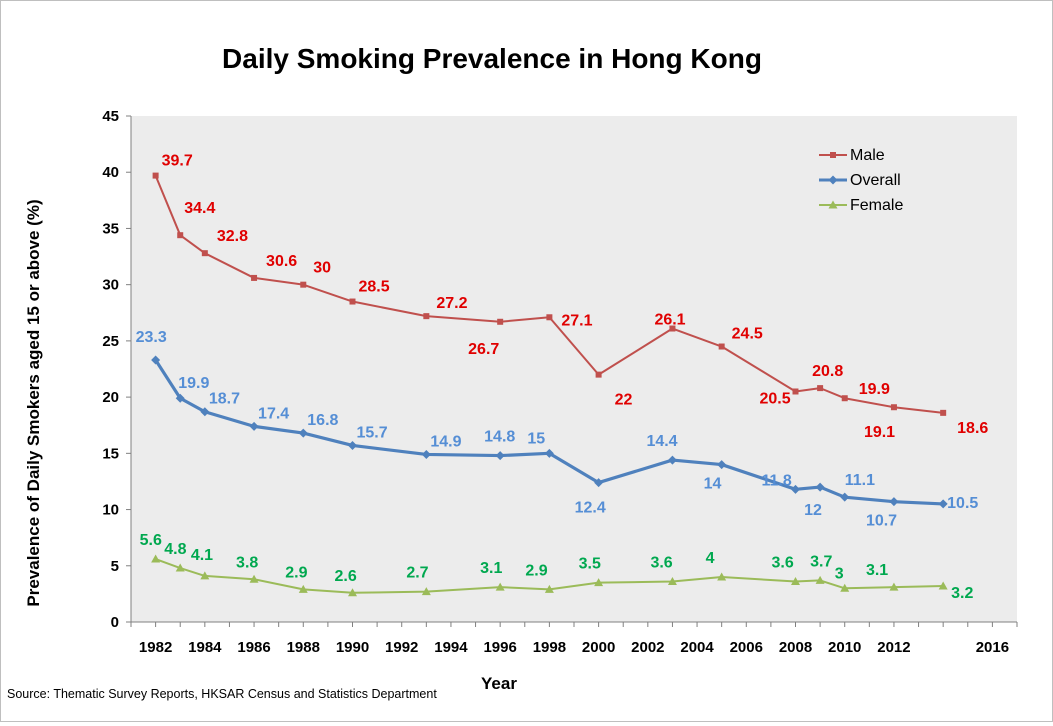 Image resolution: width=1053 pixels, height=726 pixels. Describe the element at coordinates (536, 438) in the screenshot. I see `overall-data-label: 15` at that location.